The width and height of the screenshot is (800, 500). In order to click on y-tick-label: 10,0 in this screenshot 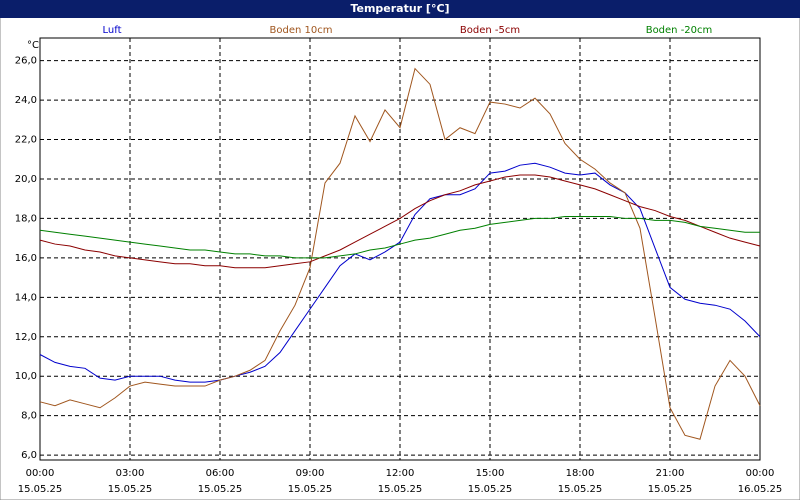, I will do `click(26, 376)`.